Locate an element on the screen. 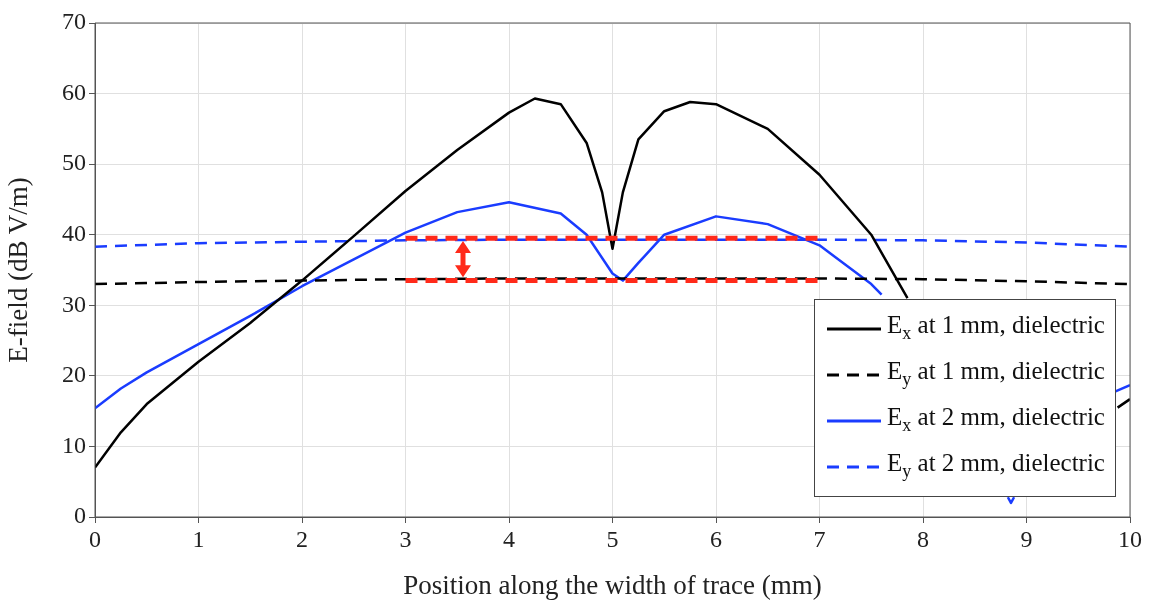  x-tick-label: 10 is located at coordinates (1130, 538).